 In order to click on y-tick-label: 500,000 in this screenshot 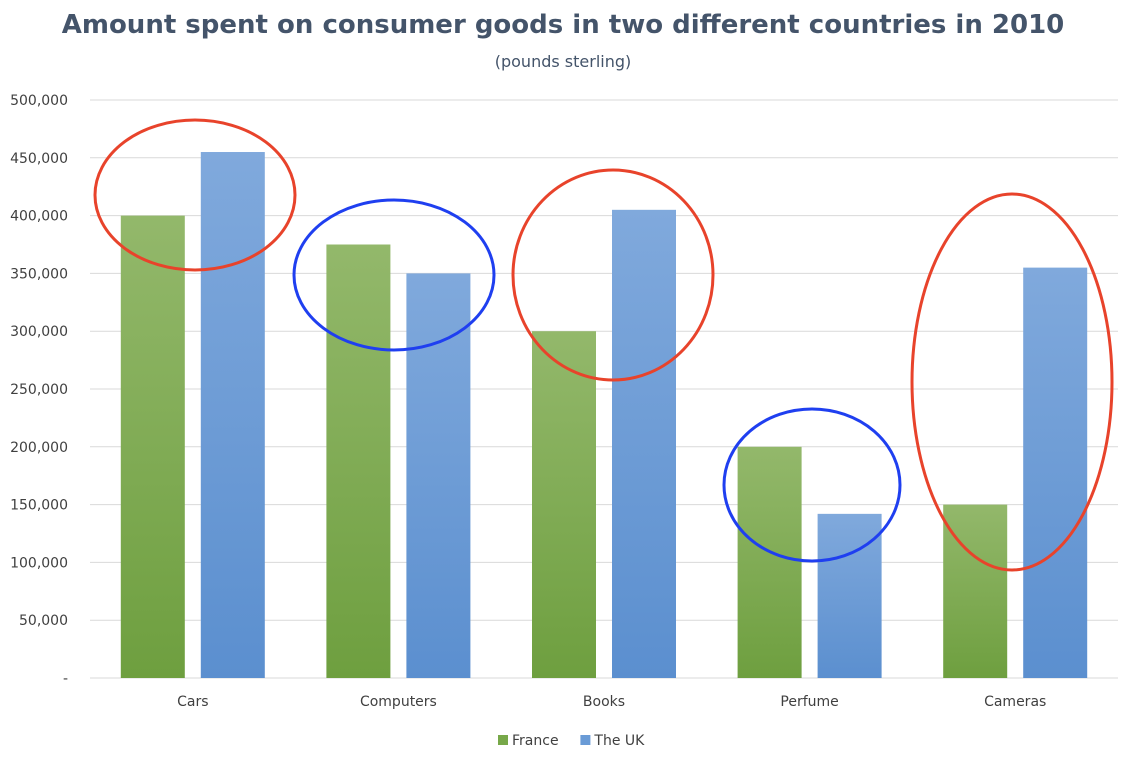, I will do `click(39, 101)`.